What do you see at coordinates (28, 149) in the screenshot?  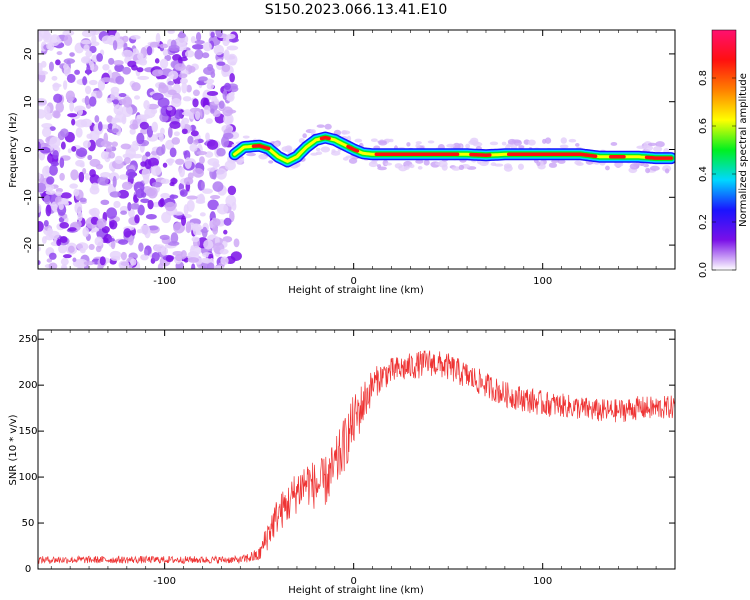 I see `spectrogram-y-tick-label: 0` at bounding box center [28, 149].